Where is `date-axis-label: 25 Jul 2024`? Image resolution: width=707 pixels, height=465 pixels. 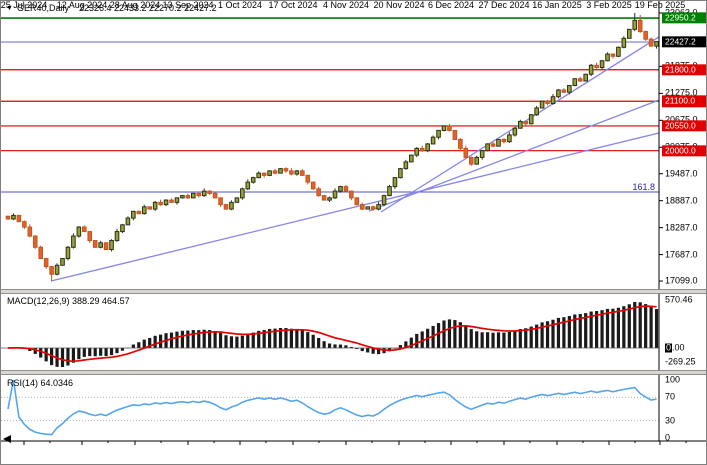 date-axis-label: 25 Jul 2024 is located at coordinates (24, 5).